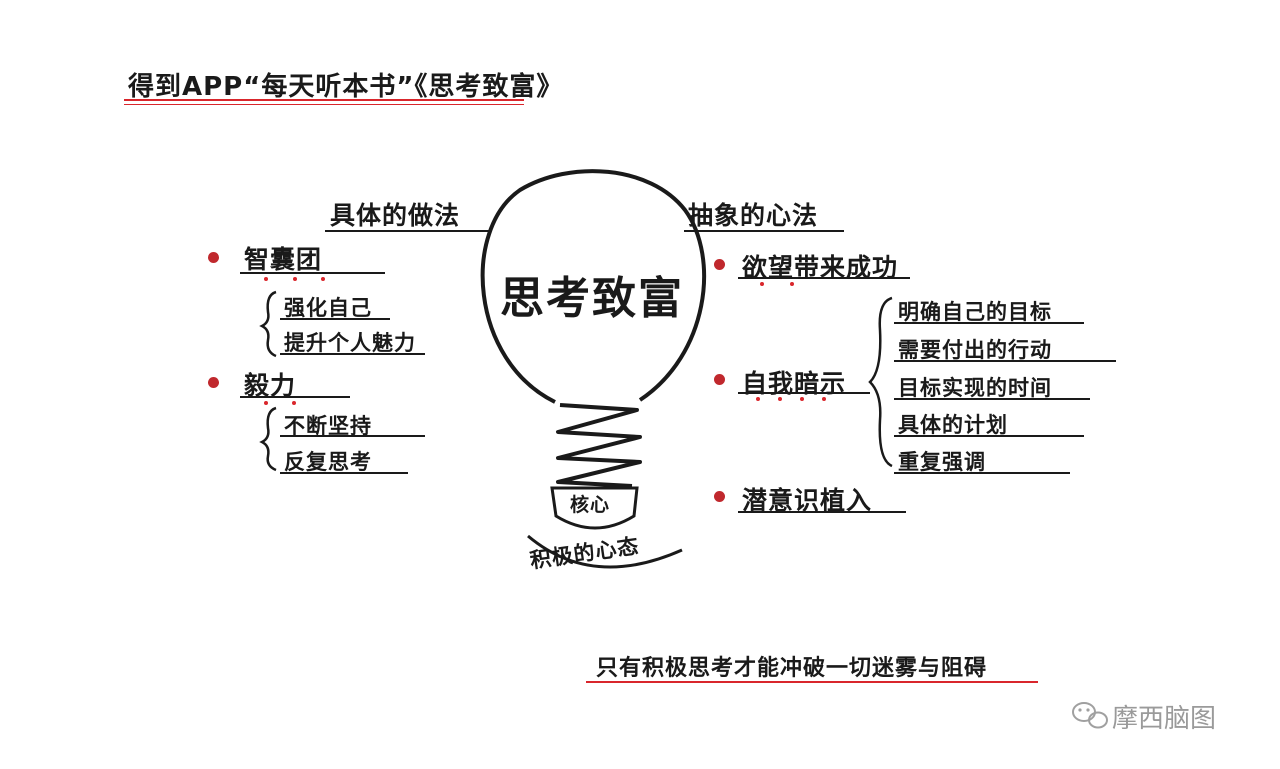 This screenshot has height=769, width=1280. What do you see at coordinates (346, 87) in the screenshot?
I see `page-title: 得到APP“每天听本书”《思考致富》` at bounding box center [346, 87].